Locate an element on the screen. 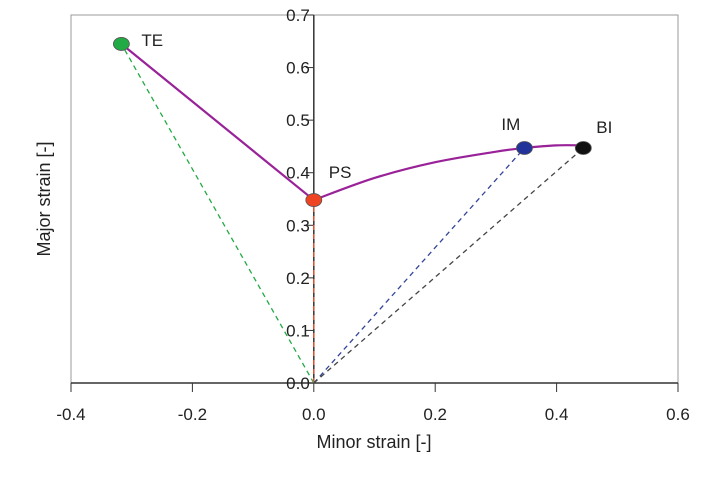  point-marker-te is located at coordinates (121, 44).